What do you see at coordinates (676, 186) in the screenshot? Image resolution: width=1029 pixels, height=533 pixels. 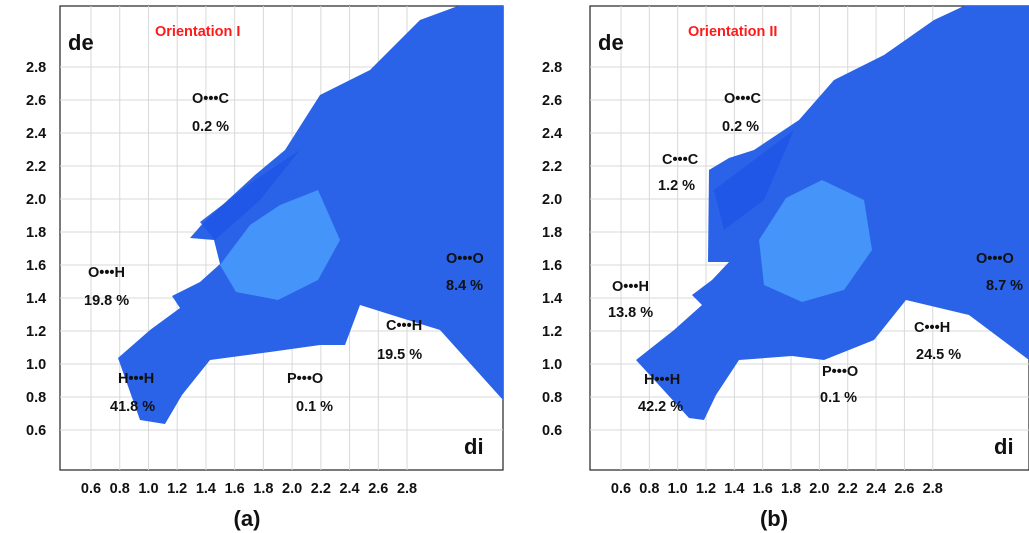 I see `contact-percent: 1.2 %` at bounding box center [676, 186].